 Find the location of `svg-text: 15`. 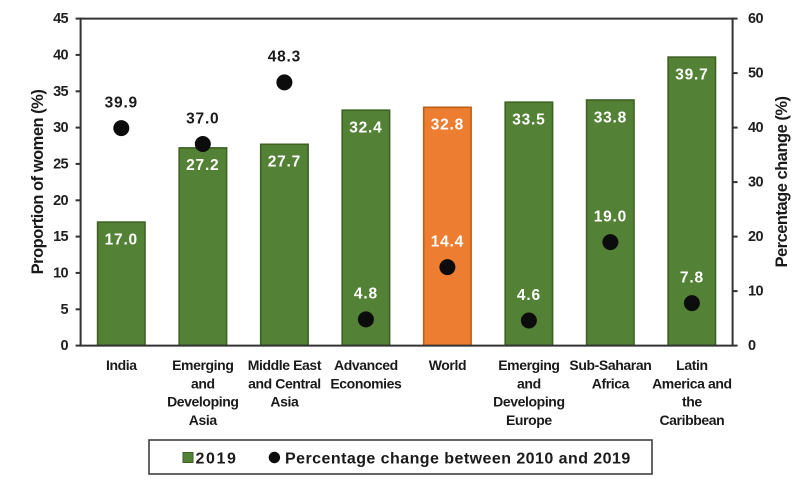

svg-text: 15 is located at coordinates (60, 237).